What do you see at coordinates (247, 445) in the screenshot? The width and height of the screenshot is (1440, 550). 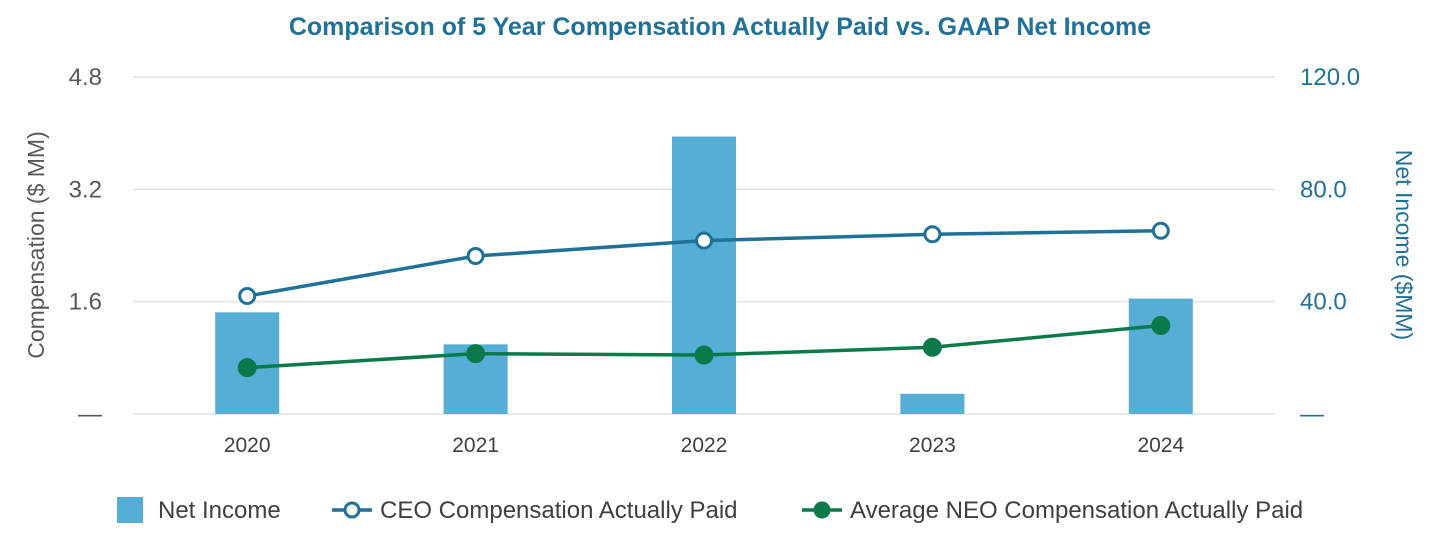 I see `x-tick-label: 2020` at bounding box center [247, 445].